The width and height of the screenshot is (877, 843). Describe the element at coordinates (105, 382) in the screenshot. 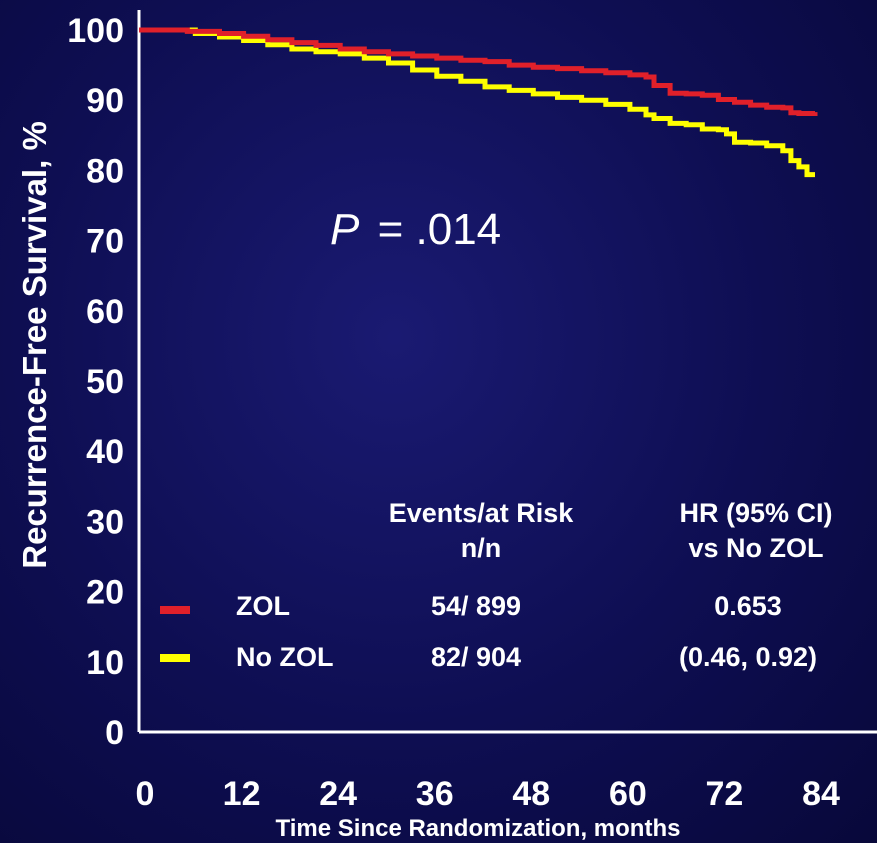

I see `y-tick-label: 50` at that location.